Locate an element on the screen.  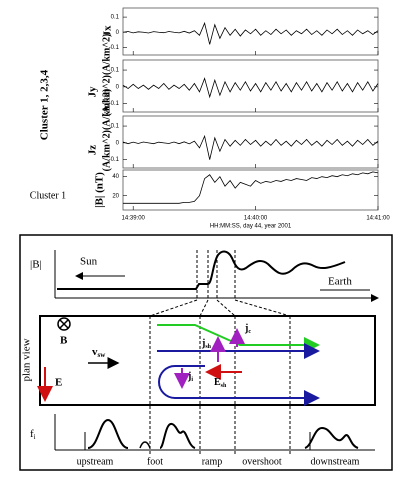
jc-label: jc is located at coordinates (247, 329).